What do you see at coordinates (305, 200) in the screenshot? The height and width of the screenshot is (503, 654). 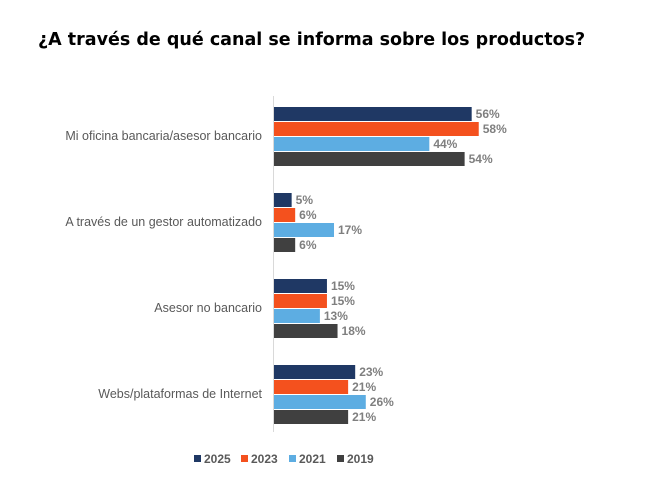 I see `data-label: 5%` at bounding box center [305, 200].